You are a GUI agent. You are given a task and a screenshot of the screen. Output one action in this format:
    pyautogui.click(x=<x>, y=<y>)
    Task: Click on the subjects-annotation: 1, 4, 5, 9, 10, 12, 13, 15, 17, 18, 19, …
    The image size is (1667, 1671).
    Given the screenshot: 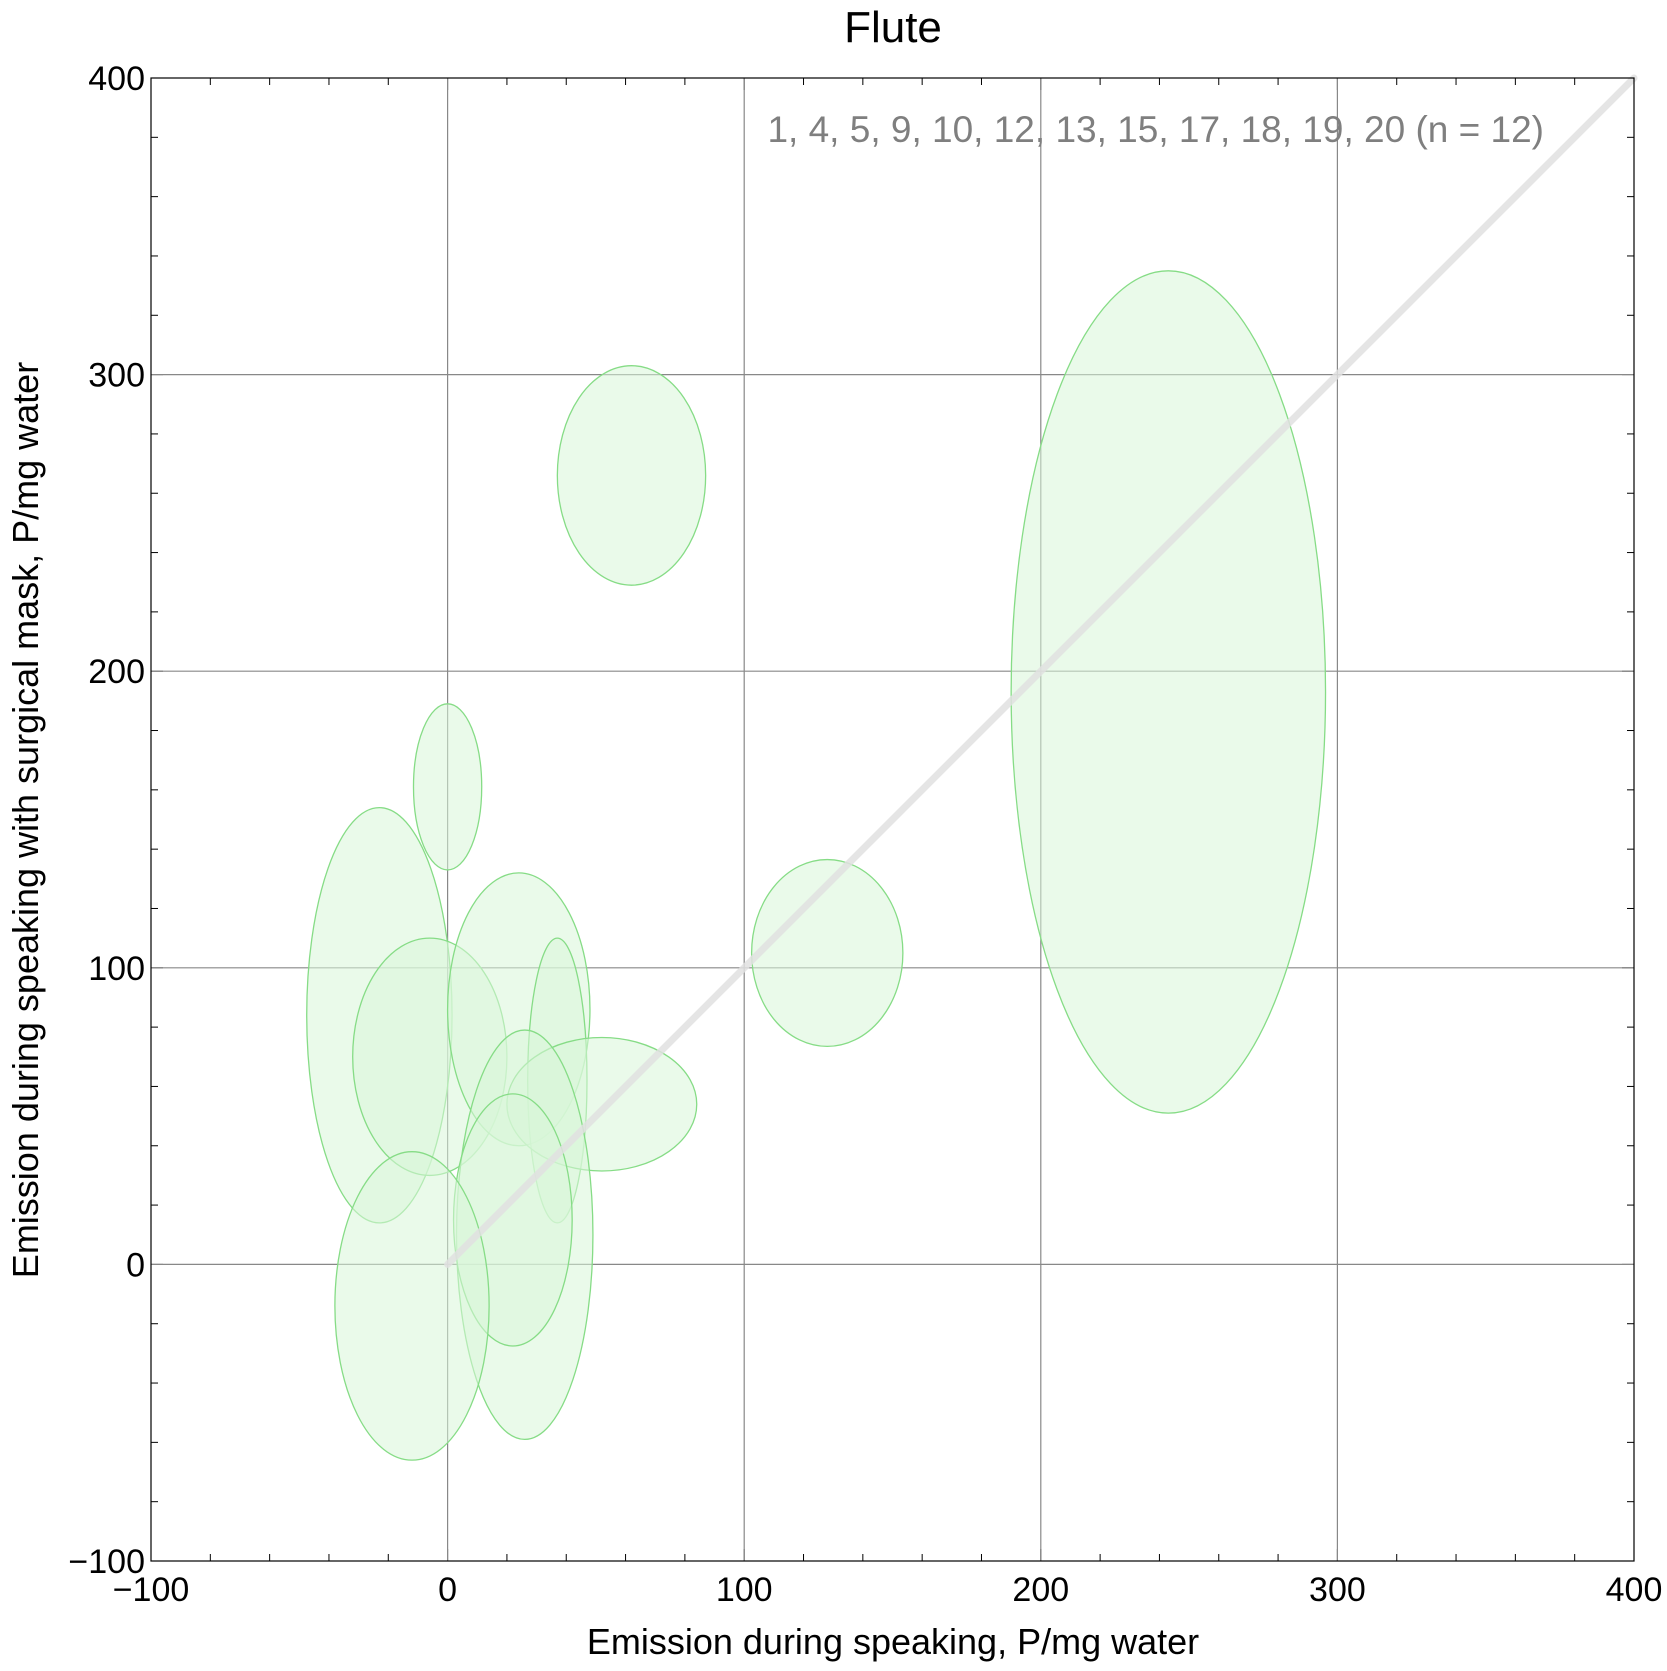 What is the action you would take?
    pyautogui.click(x=1155, y=129)
    